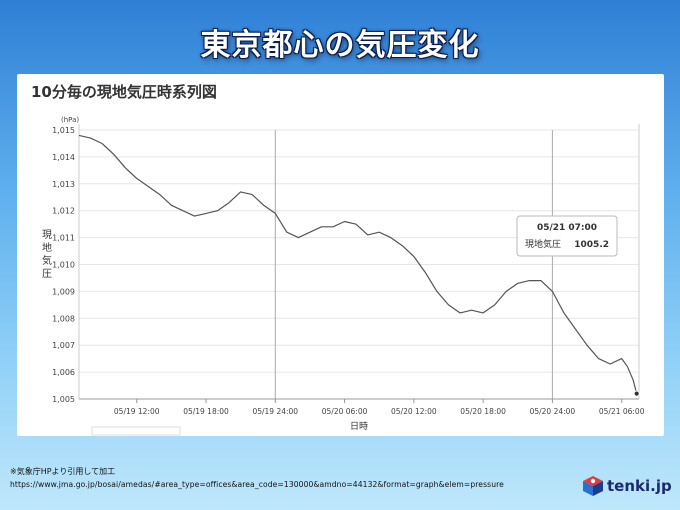  I want to click on y-axis-label-char: 現, so click(47, 235).